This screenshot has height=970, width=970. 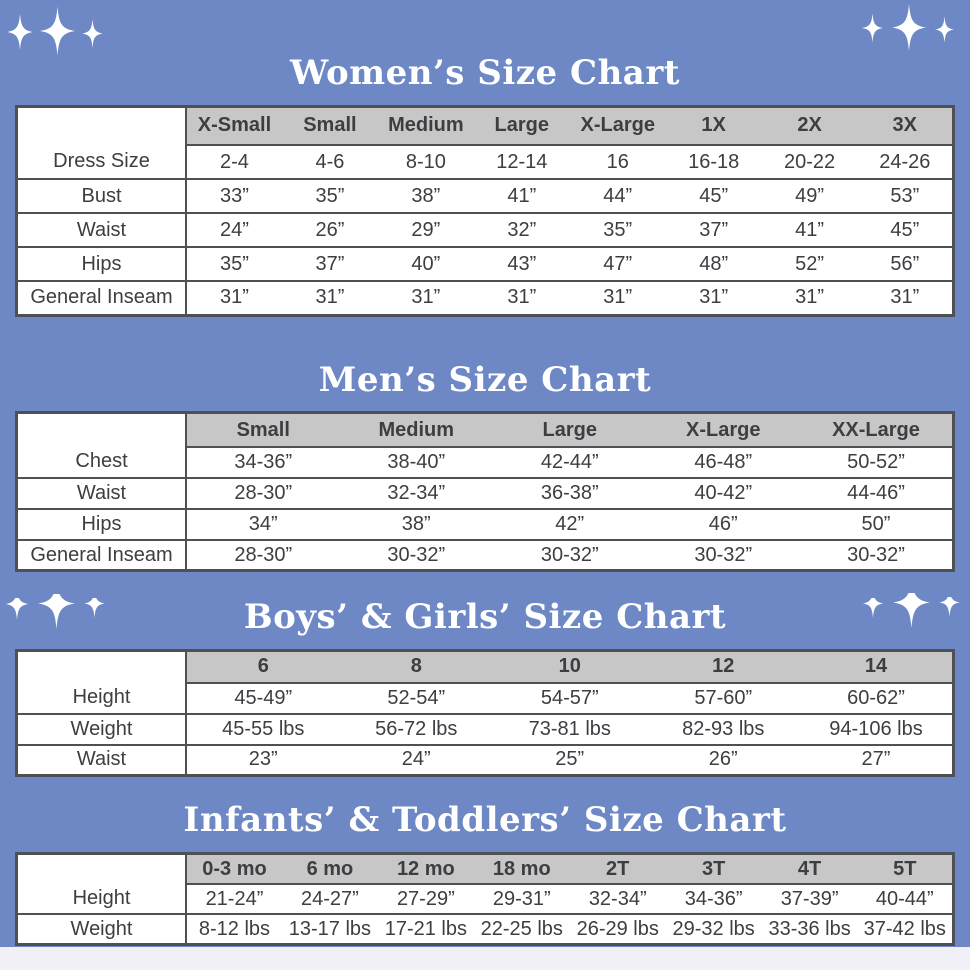 I want to click on size-value-cell: 45”, so click(x=905, y=230).